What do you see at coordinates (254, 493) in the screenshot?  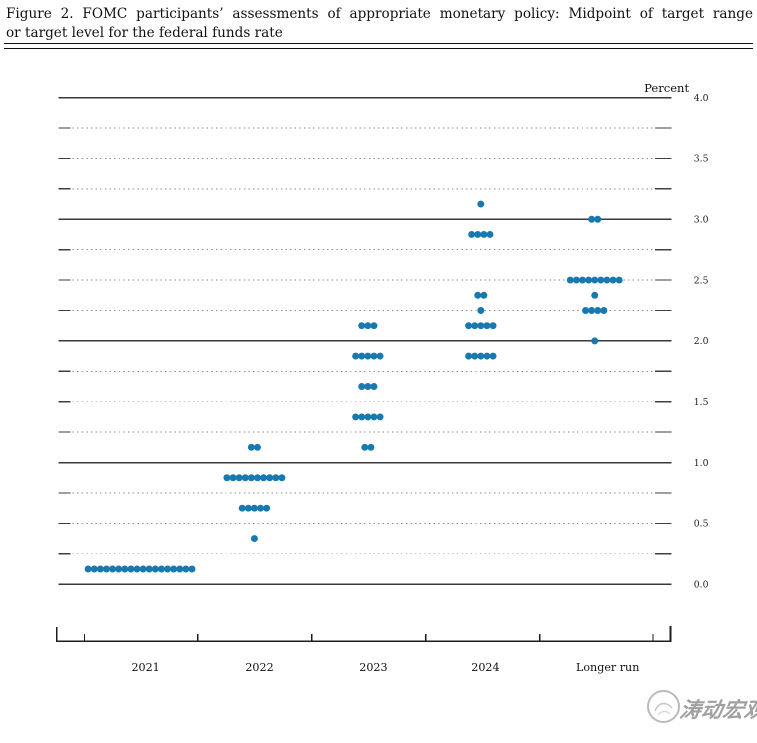 I see `dot-column-2022` at bounding box center [254, 493].